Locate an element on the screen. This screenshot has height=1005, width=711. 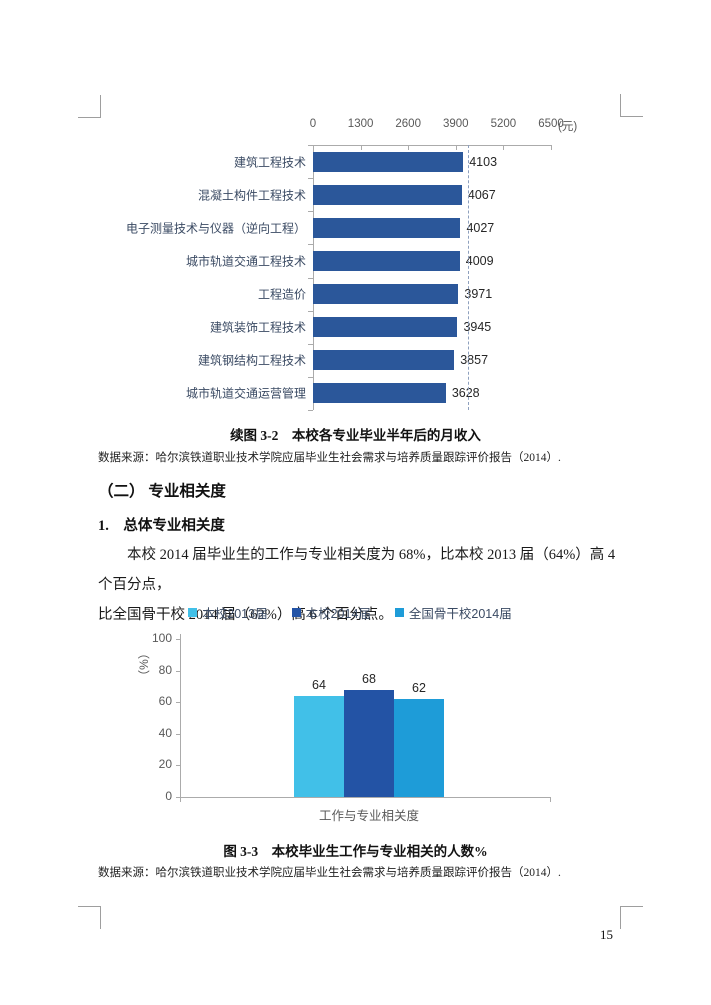
x-axis-tick-label: 3900 is located at coordinates (456, 124).